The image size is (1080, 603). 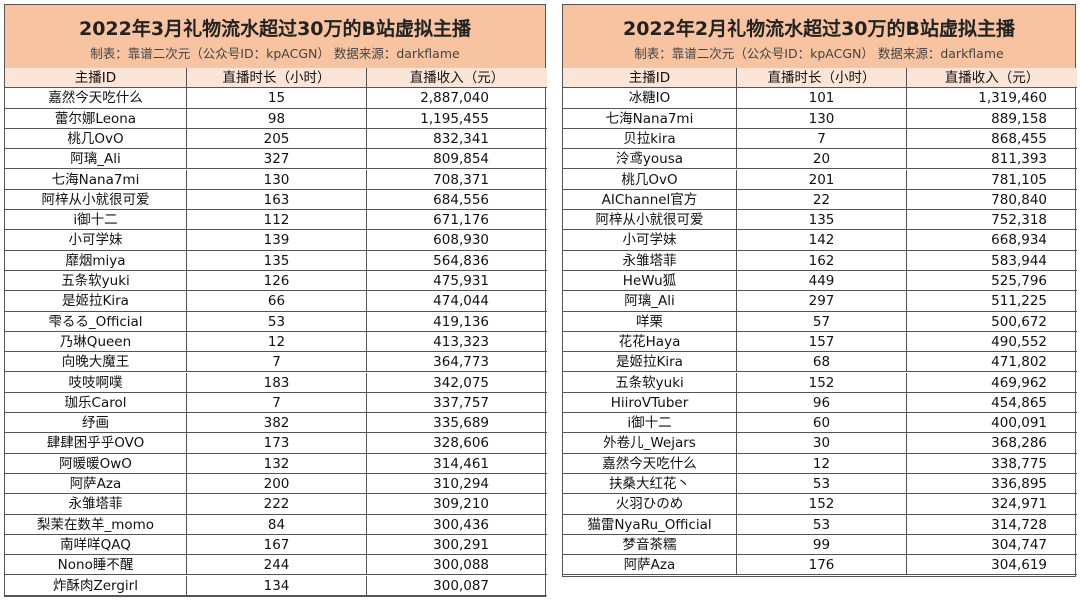 What do you see at coordinates (457, 261) in the screenshot?
I see `table-cell: 564,836` at bounding box center [457, 261].